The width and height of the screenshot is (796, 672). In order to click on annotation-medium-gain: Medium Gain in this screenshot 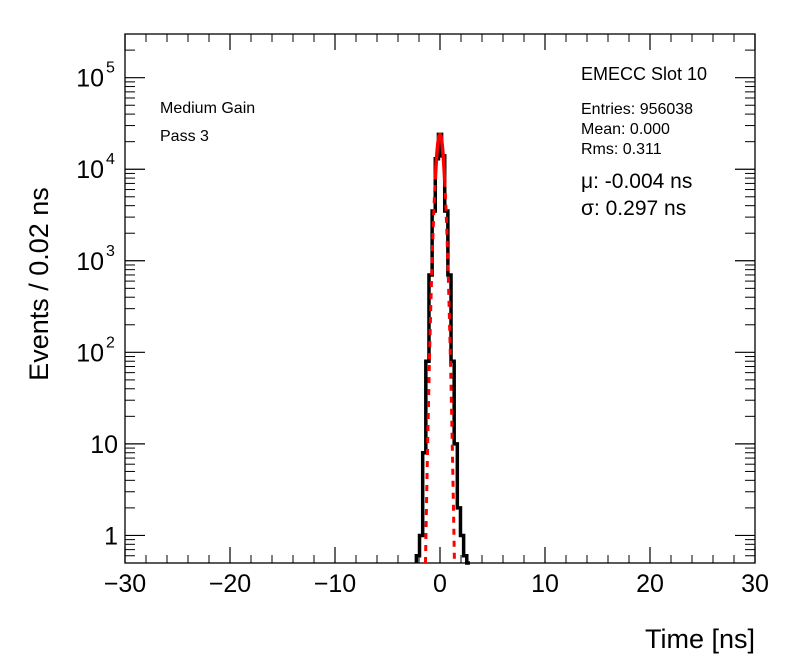, I will do `click(207, 108)`.